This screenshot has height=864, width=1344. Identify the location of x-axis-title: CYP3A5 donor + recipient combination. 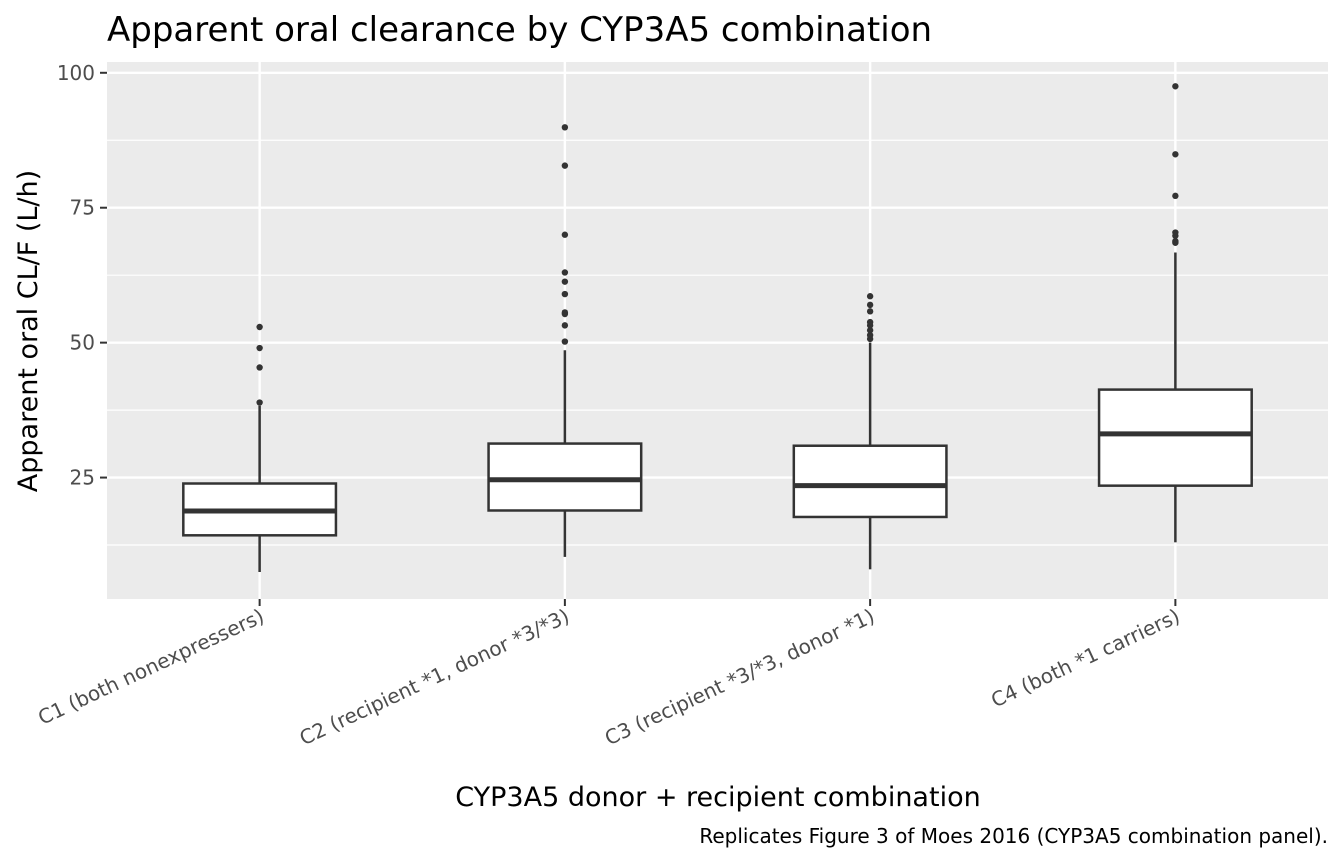
(717, 797).